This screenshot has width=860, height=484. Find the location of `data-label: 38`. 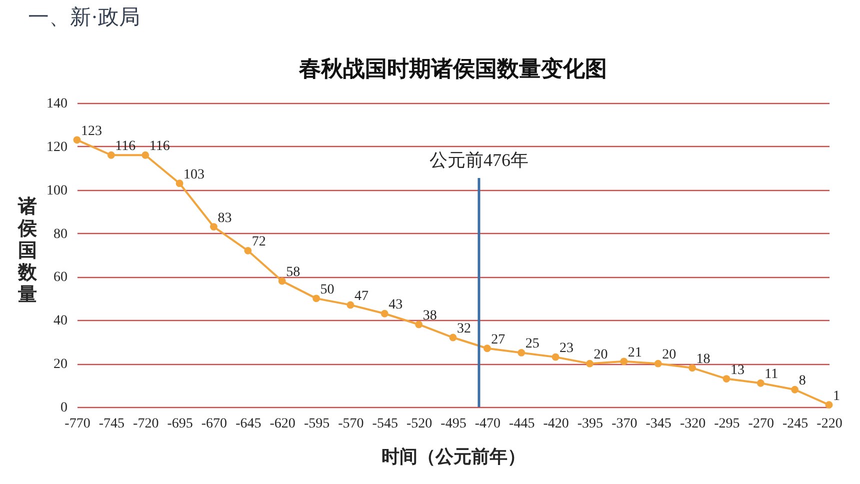

data-label: 38 is located at coordinates (429, 316).